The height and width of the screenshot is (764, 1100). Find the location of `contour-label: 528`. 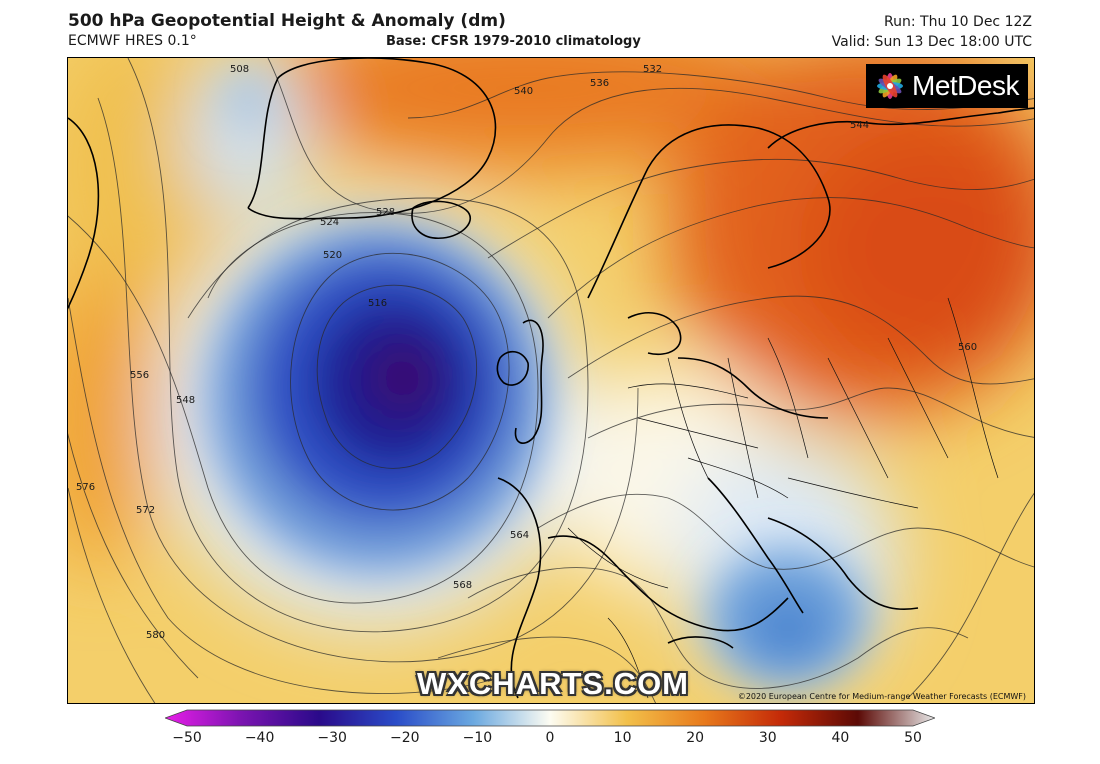

contour-label: 528 is located at coordinates (385, 212).